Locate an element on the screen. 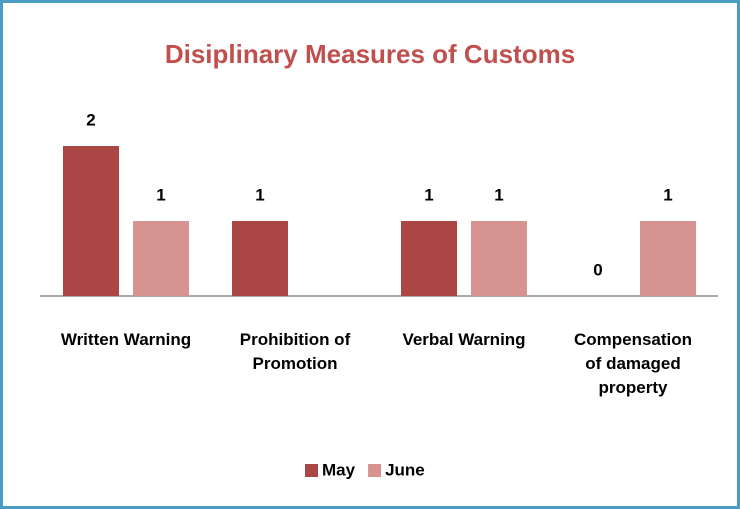 Image resolution: width=740 pixels, height=509 pixels. x-tick-label: Prohibition of Promotion is located at coordinates (295, 351).